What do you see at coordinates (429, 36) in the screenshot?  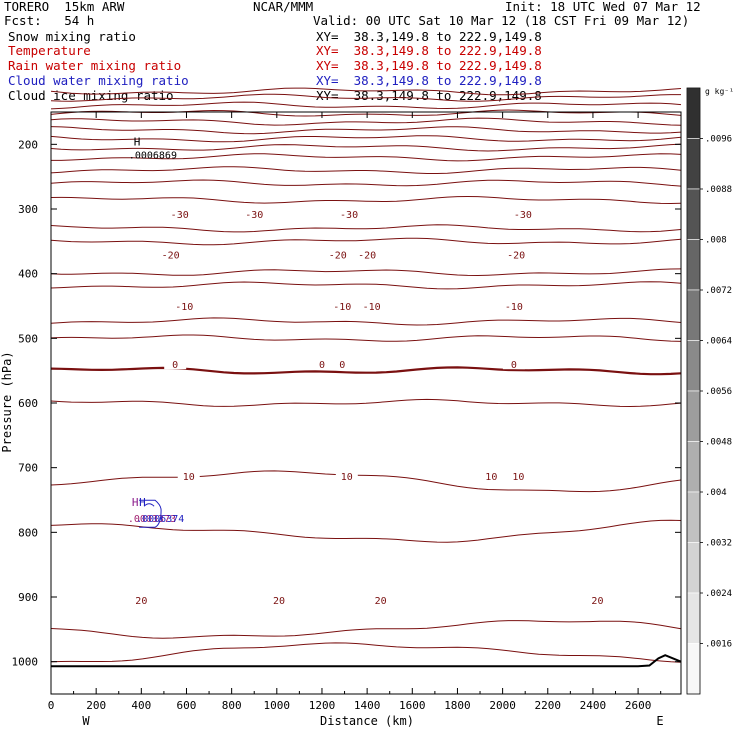 I see `field-xy-snow: XY= 38.3,149.8 to 222.9,149.8` at bounding box center [429, 36].